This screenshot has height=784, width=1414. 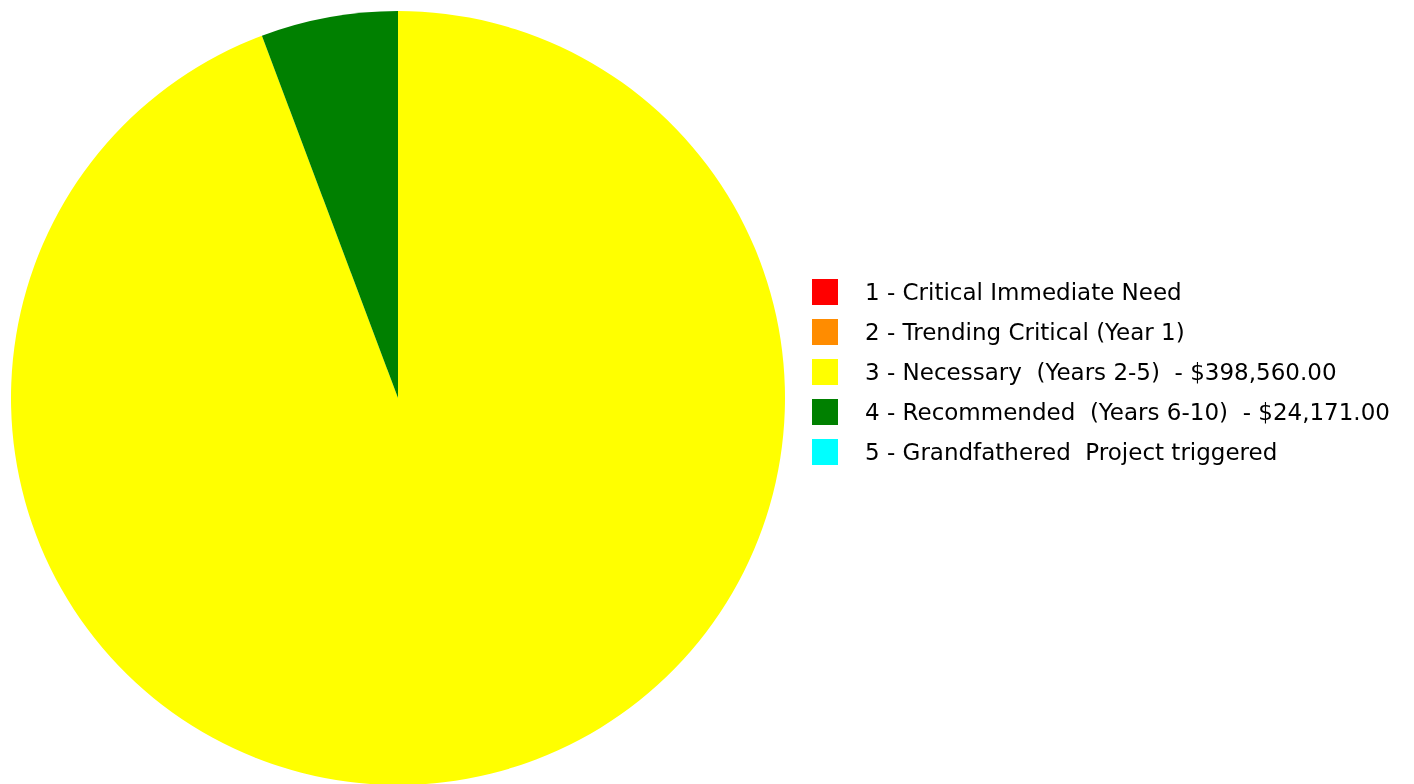 I want to click on legend-label: 2 - Trending Critical (Year 1), so click(x=1025, y=332).